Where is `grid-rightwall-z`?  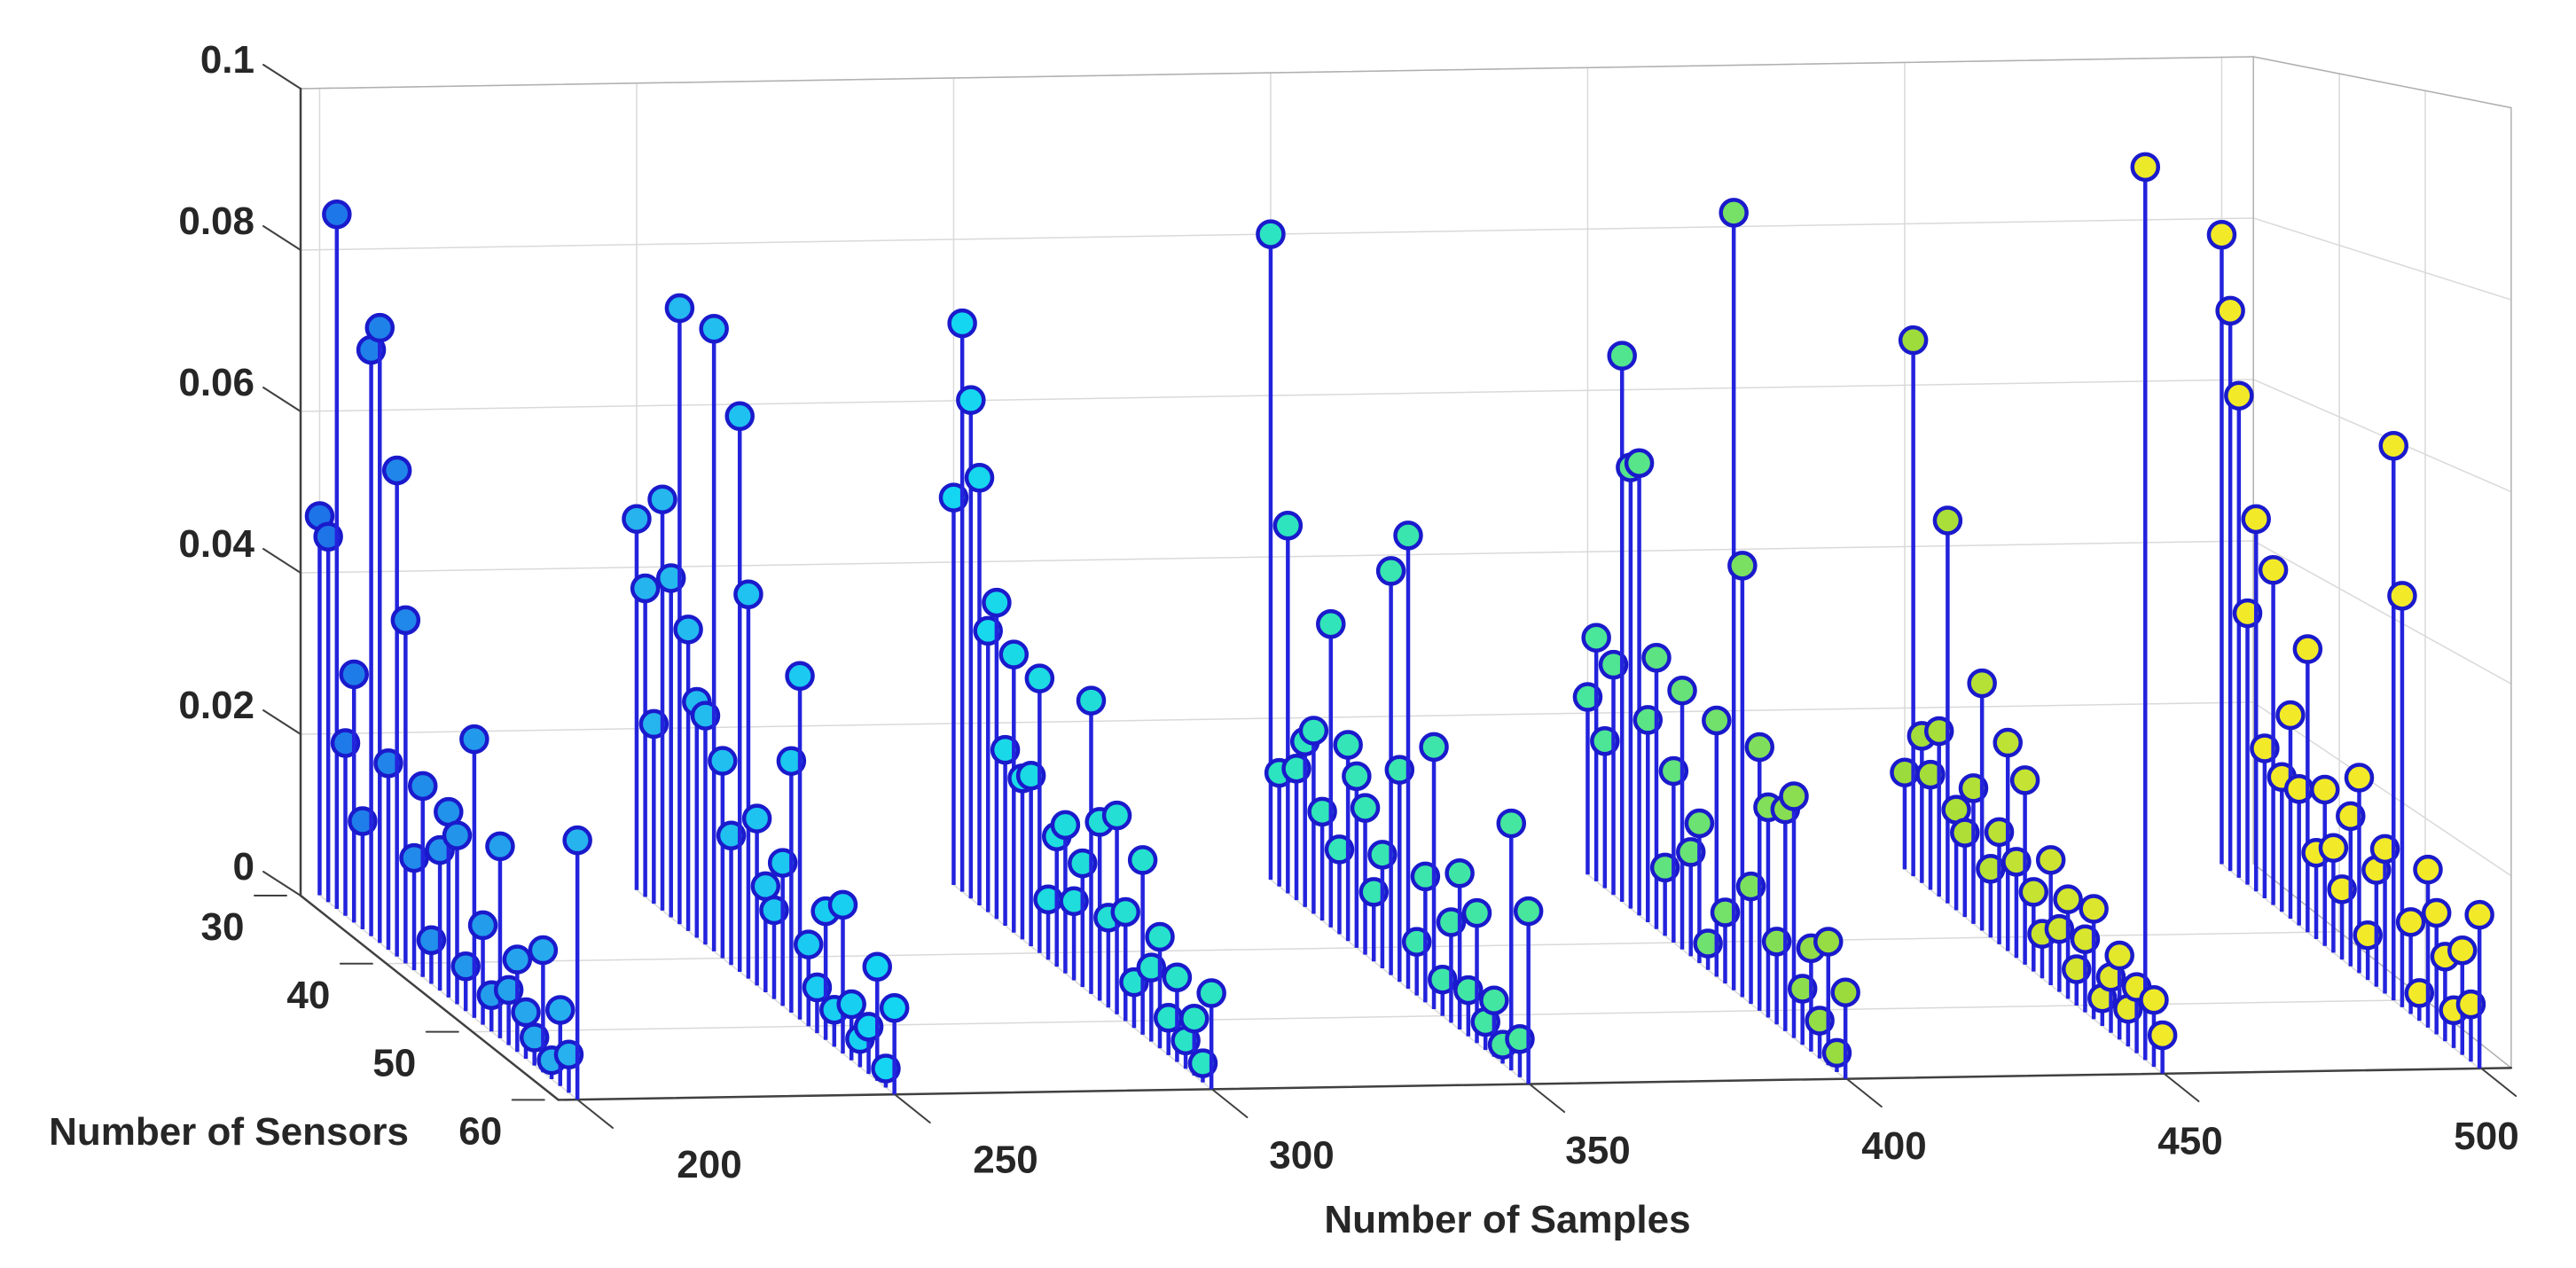 grid-rightwall-z is located at coordinates (2382, 789).